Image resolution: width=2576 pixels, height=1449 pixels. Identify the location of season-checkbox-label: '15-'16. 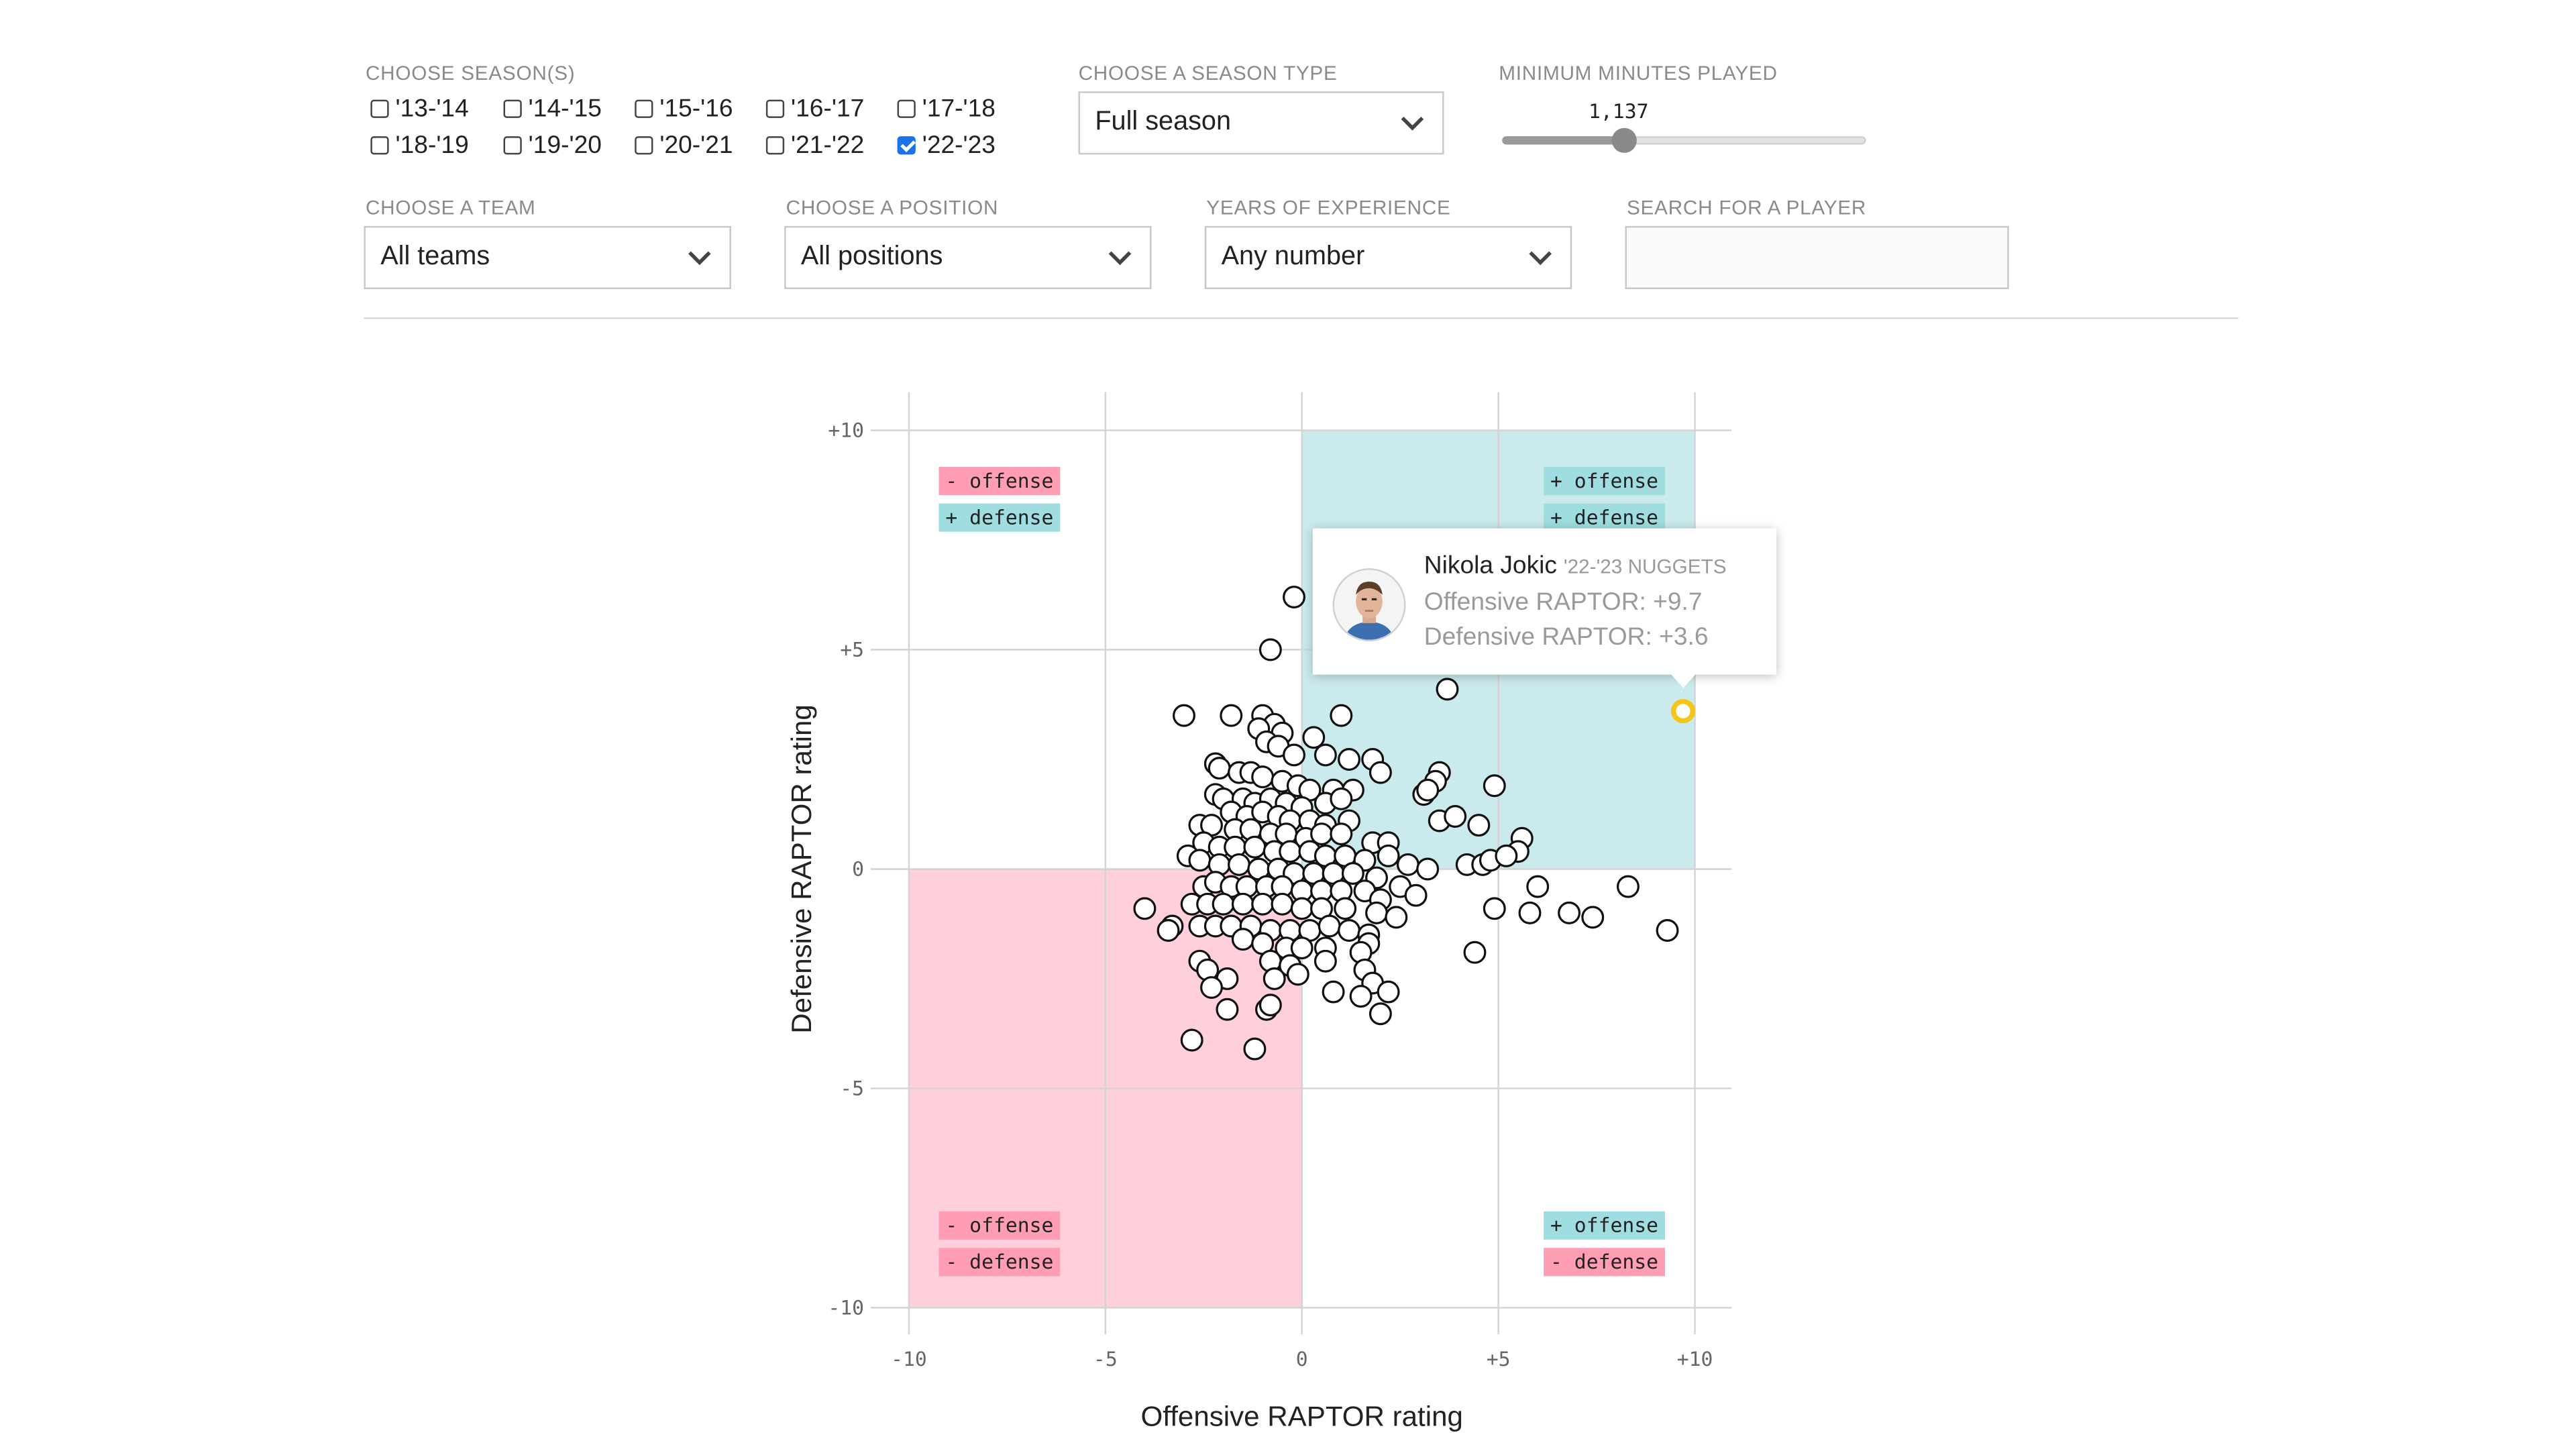
(696, 109).